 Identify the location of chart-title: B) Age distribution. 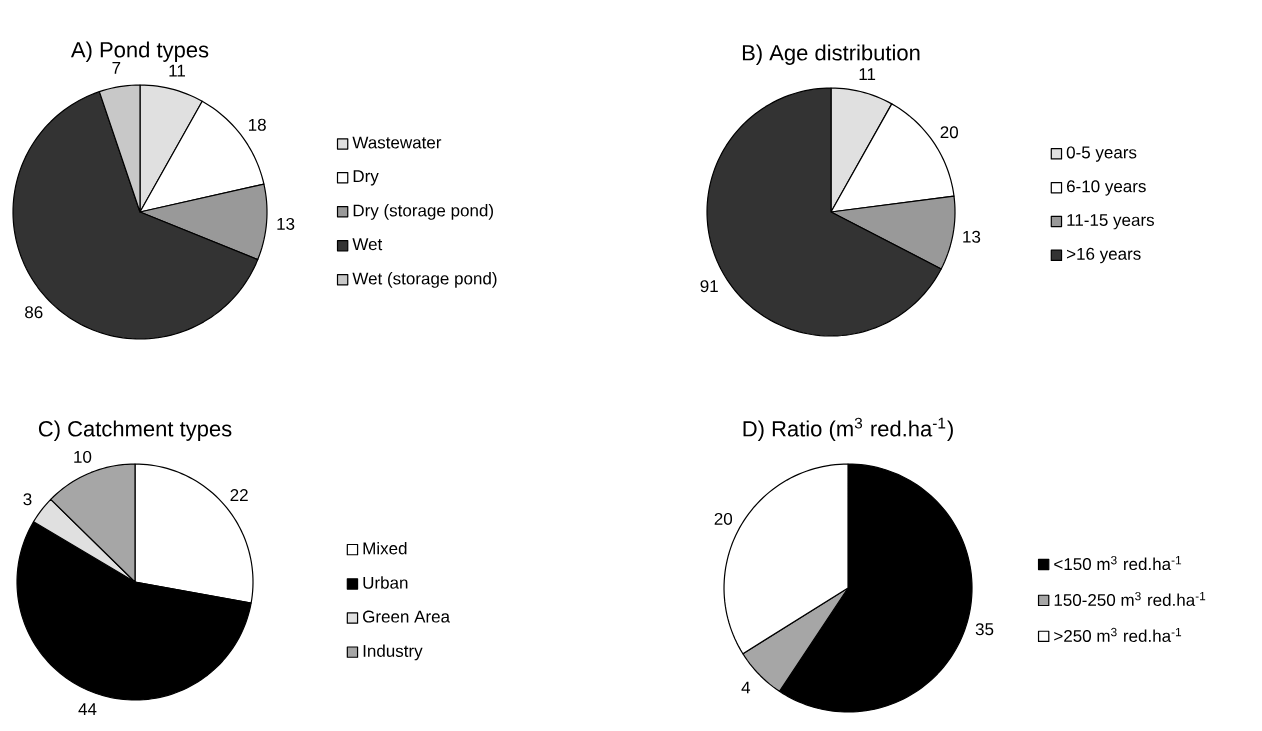
(831, 54).